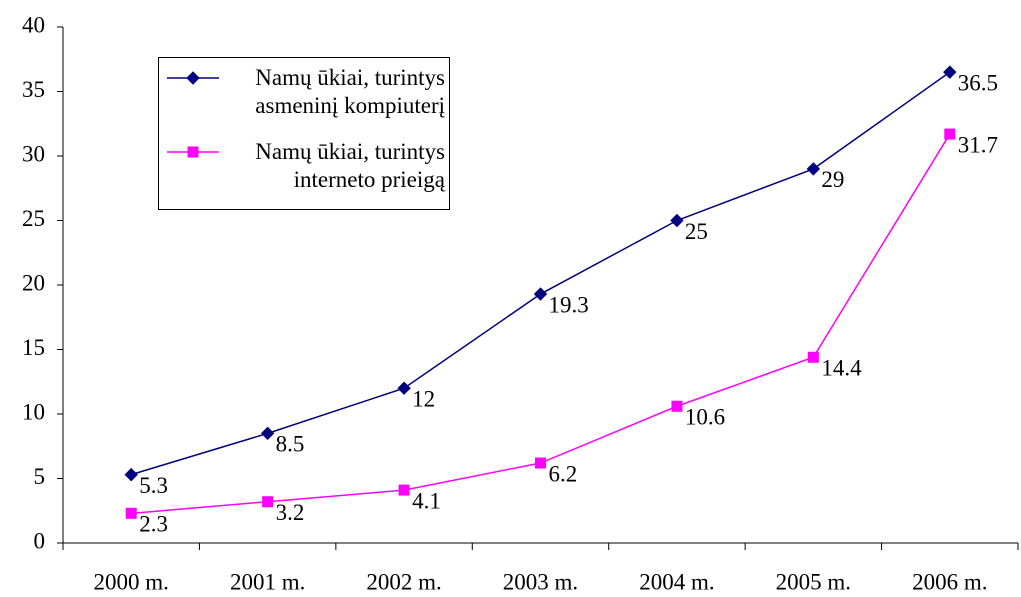 The height and width of the screenshot is (597, 1021). What do you see at coordinates (426, 500) in the screenshot?
I see `data-label: 4.1` at bounding box center [426, 500].